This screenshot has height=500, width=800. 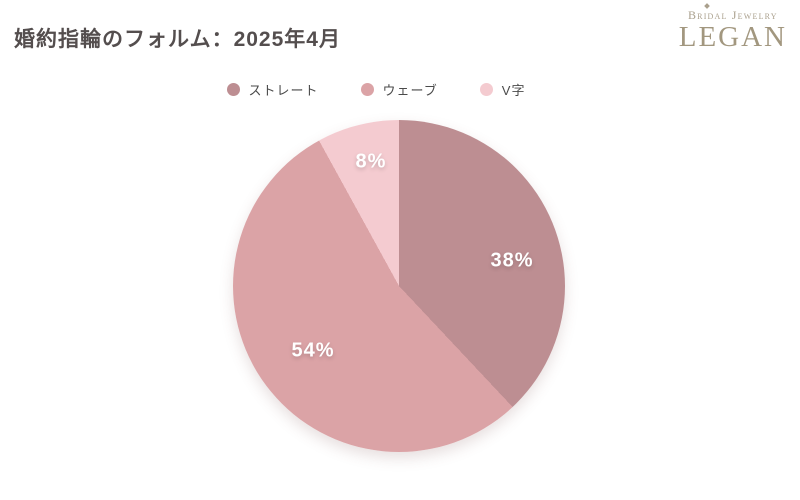 I want to click on brand-tagline-text: Bridal Jewelry, so click(x=732, y=15).